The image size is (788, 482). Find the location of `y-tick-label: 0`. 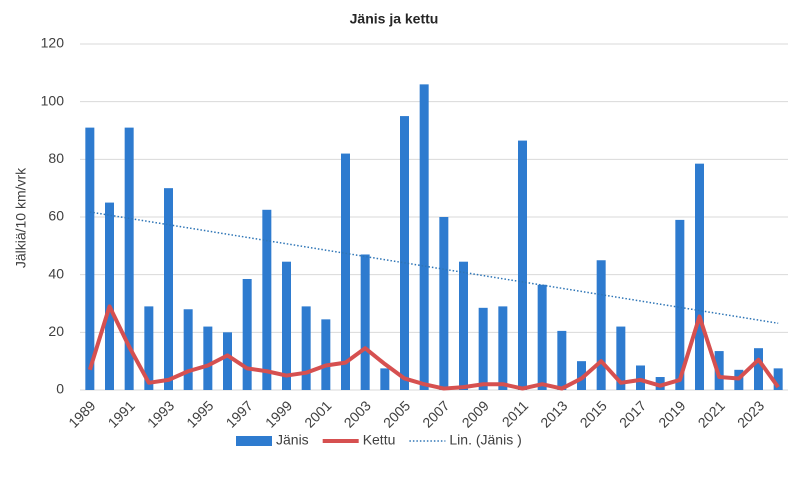

y-tick-label: 0 is located at coordinates (60, 389).